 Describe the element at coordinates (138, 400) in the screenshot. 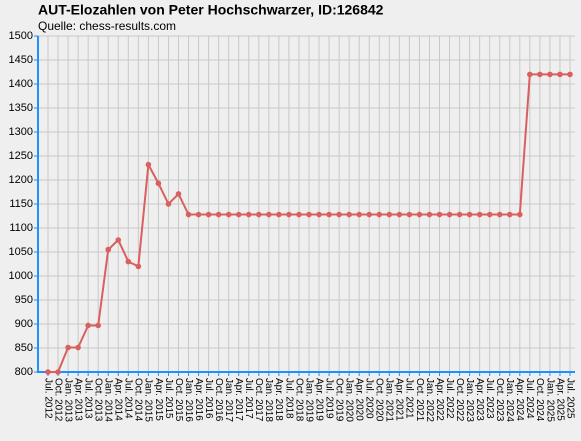

I see `x-tick-label: Oct. 2014` at that location.